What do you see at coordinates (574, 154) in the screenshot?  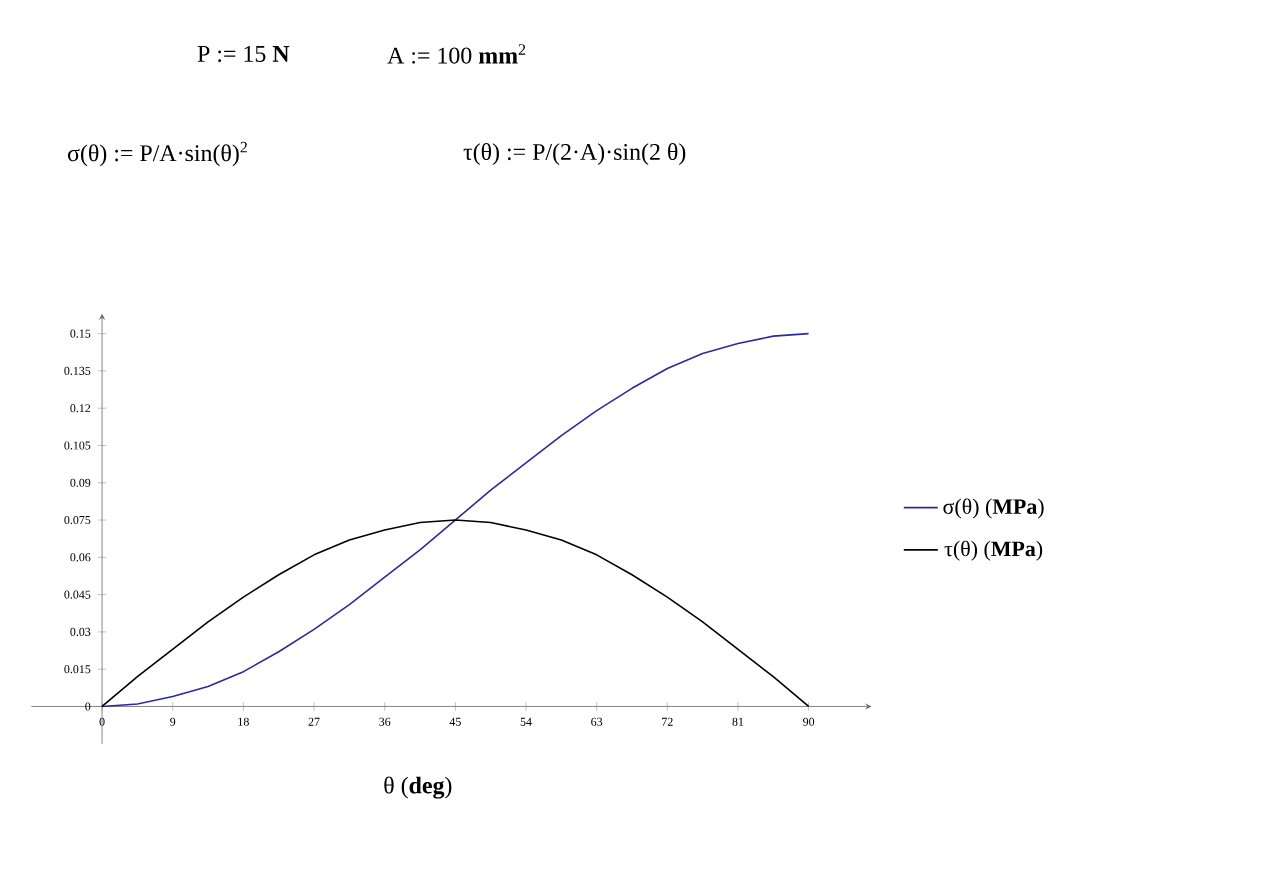 I see `text: τ(θ) := P/(2·A)·sin(2 θ)` at bounding box center [574, 154].